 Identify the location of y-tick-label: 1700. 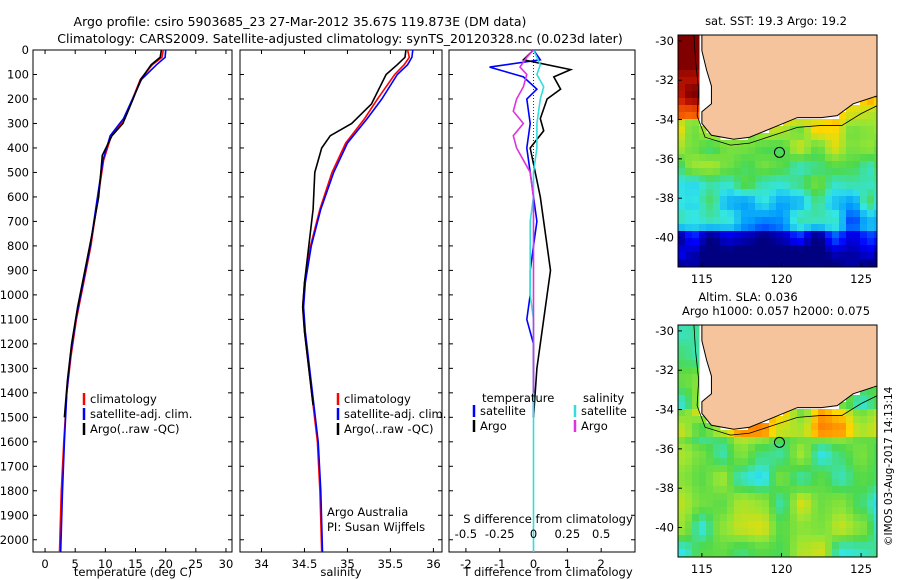
(14, 466).